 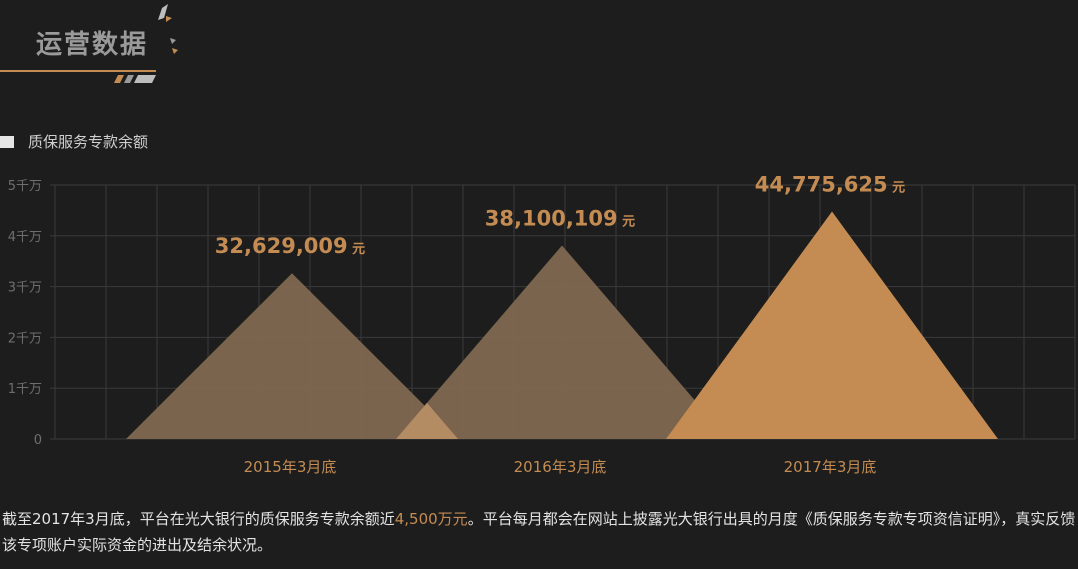 I want to click on x-tick-label: 2016年3月底, so click(x=560, y=467).